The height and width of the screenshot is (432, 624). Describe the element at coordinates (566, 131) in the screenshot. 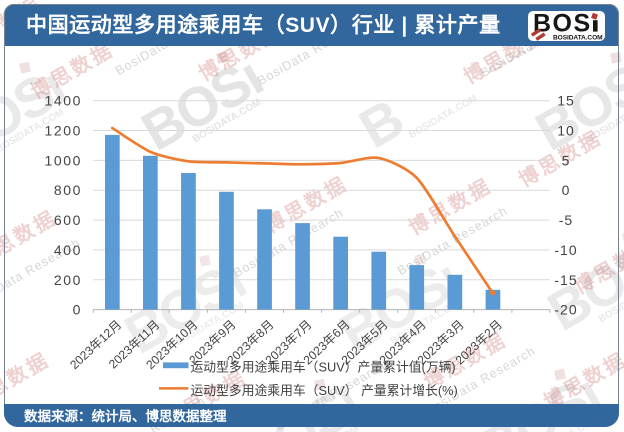

I see `svg-text: 10` at that location.